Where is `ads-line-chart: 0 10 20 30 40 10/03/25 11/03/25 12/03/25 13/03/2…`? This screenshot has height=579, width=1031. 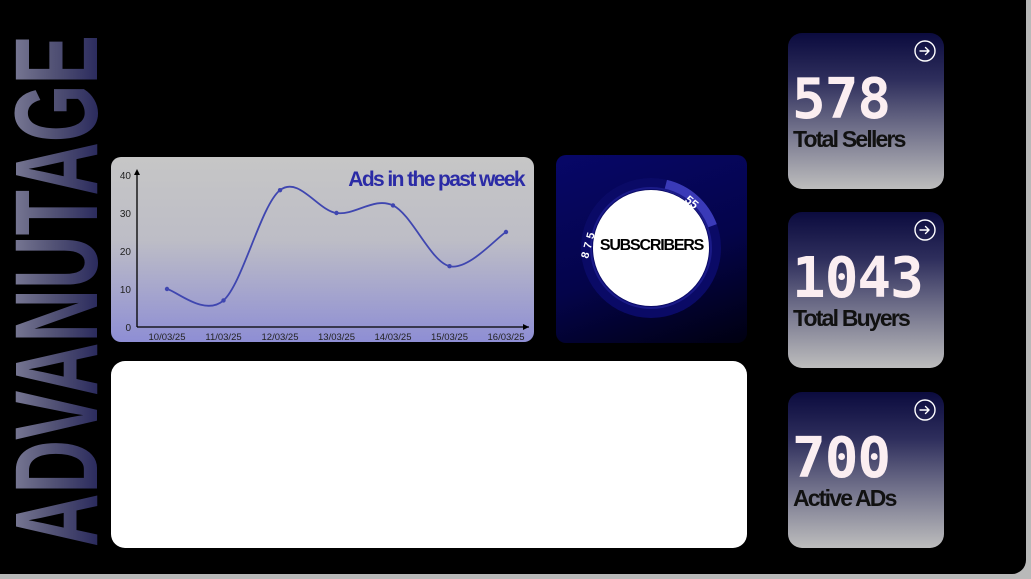
ads-line-chart: 0 10 20 30 40 10/03/25 11/03/25 12/03/25 13/03/2… is located at coordinates (324, 255).